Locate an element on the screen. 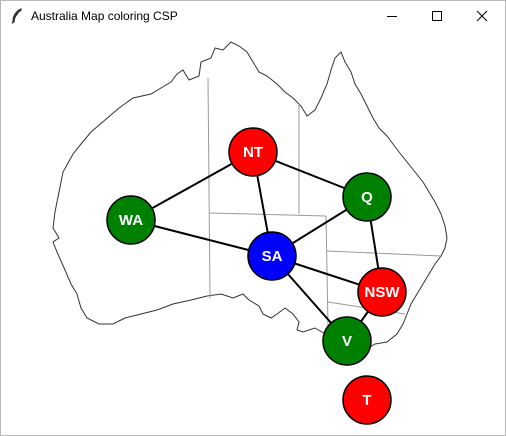  region-label-v: V is located at coordinates (347, 341).